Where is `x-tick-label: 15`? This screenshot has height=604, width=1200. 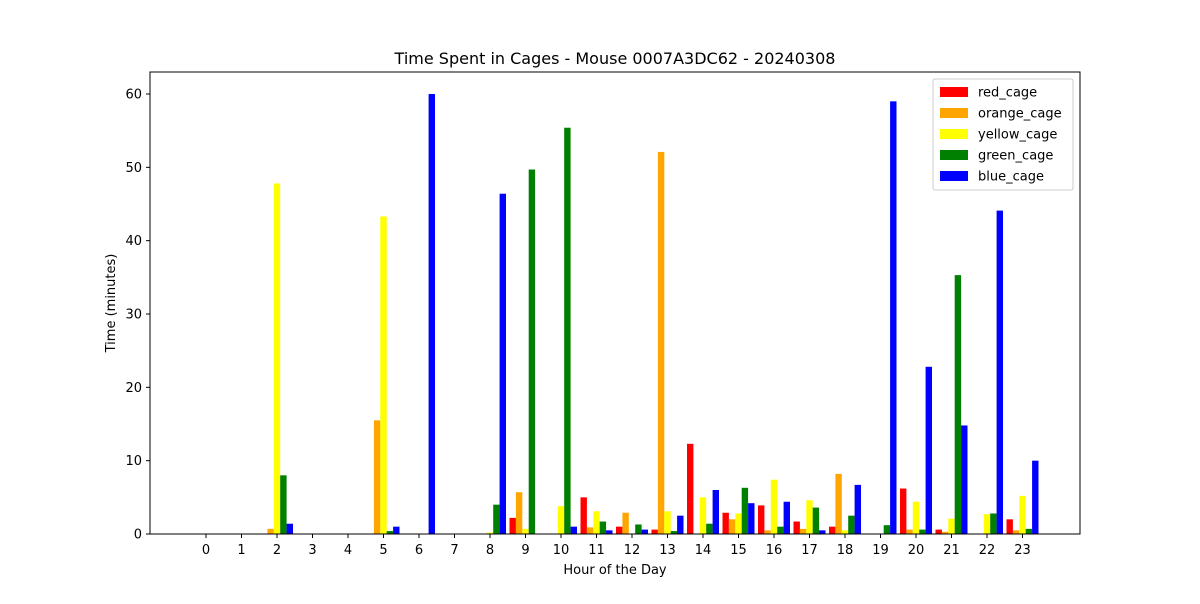 x-tick-label: 15 is located at coordinates (738, 550).